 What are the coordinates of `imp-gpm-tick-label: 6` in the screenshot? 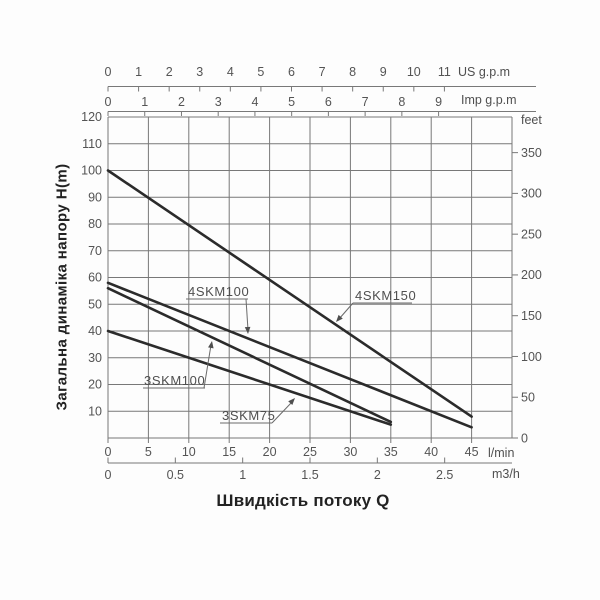 It's located at (328, 102).